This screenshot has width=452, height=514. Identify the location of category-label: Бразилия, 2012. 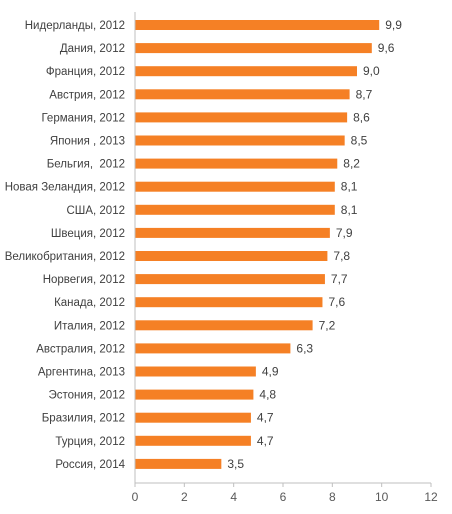
(83, 419).